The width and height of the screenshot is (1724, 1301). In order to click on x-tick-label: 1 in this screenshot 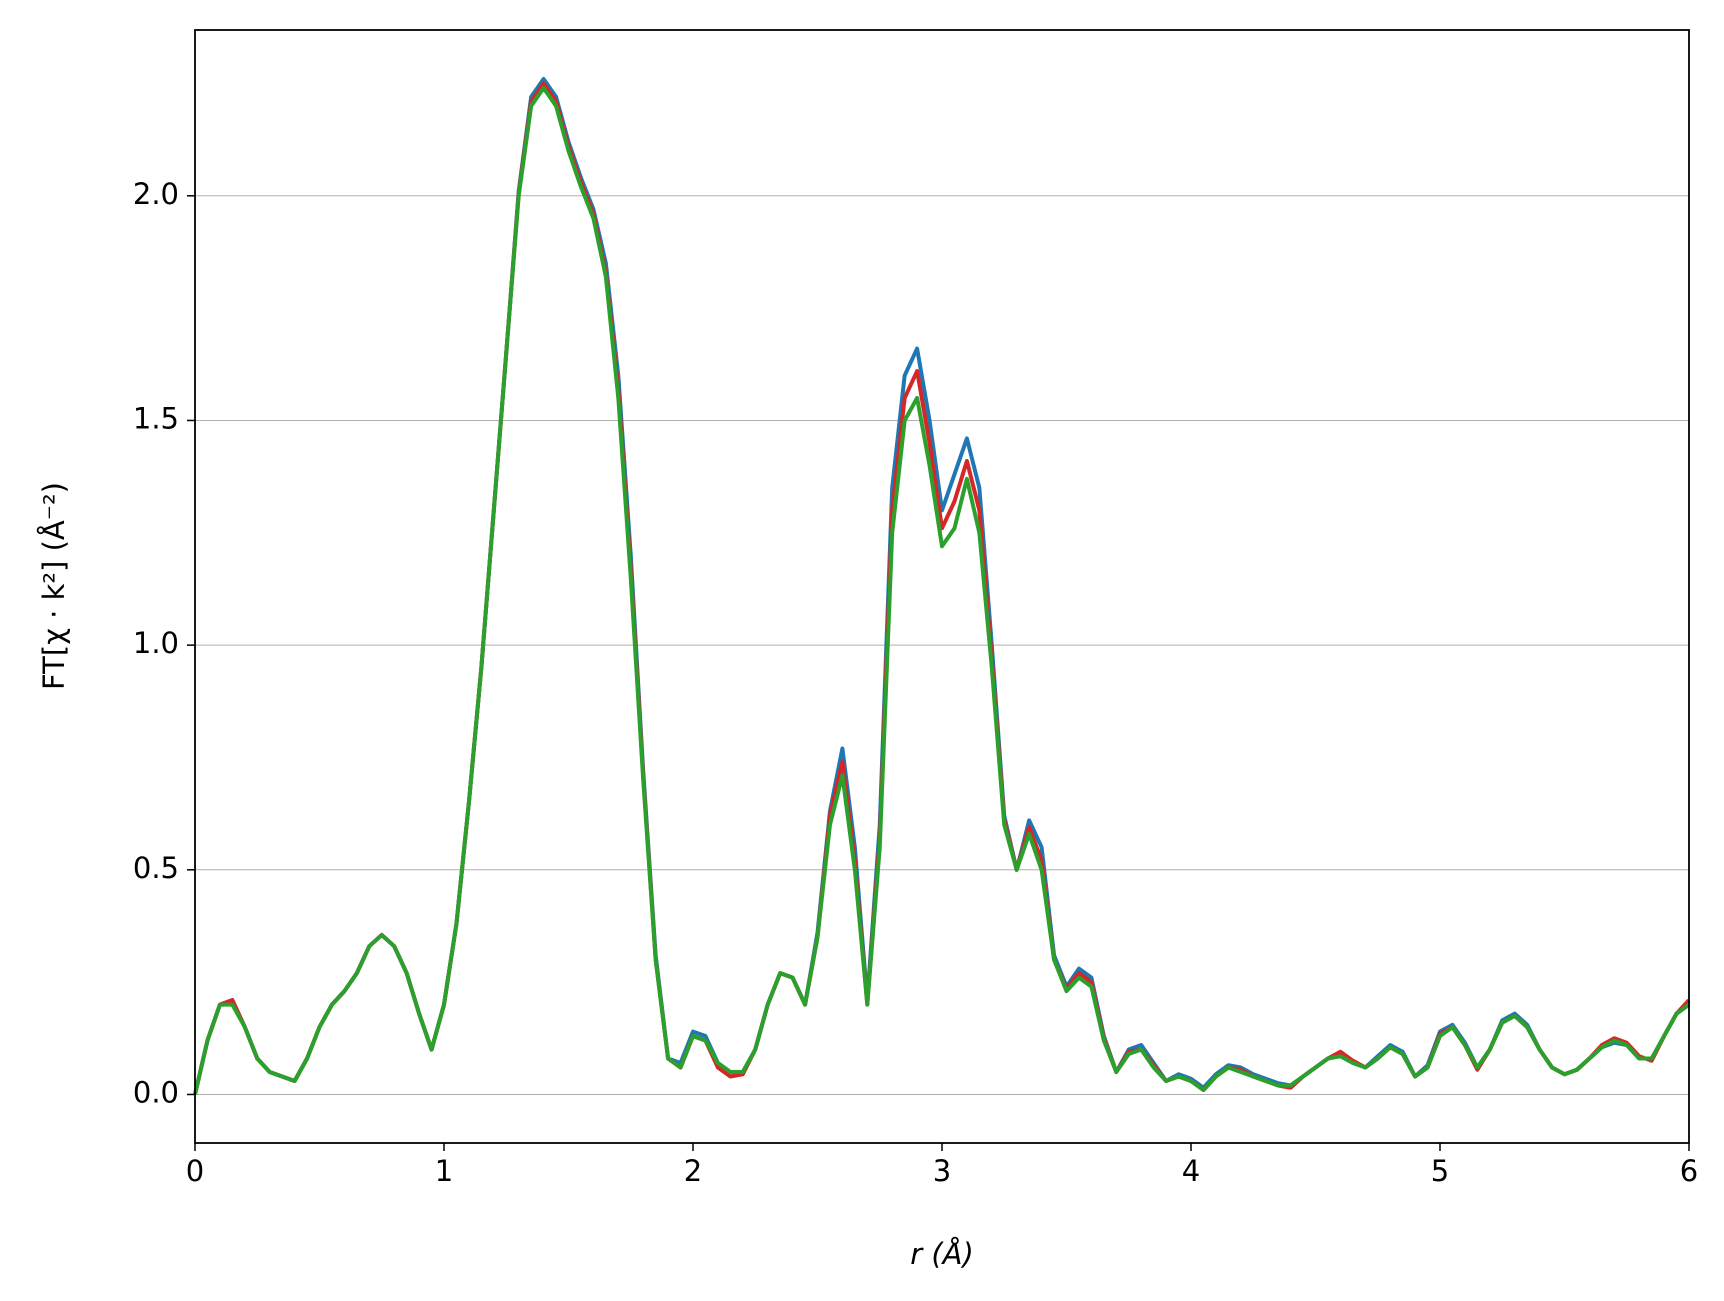, I will do `click(444, 1171)`.